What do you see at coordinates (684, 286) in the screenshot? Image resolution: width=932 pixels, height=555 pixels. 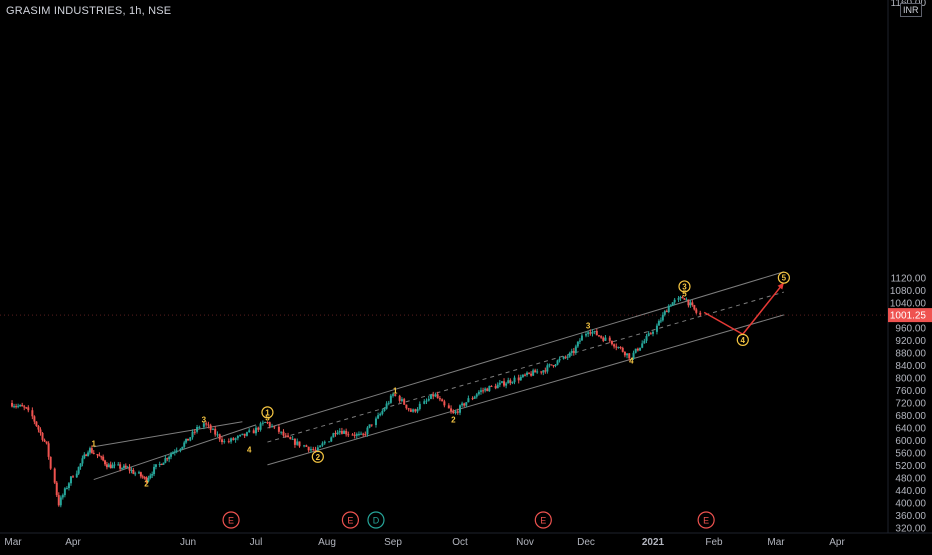 I see `wave-label-circled-3: 3` at bounding box center [684, 286].